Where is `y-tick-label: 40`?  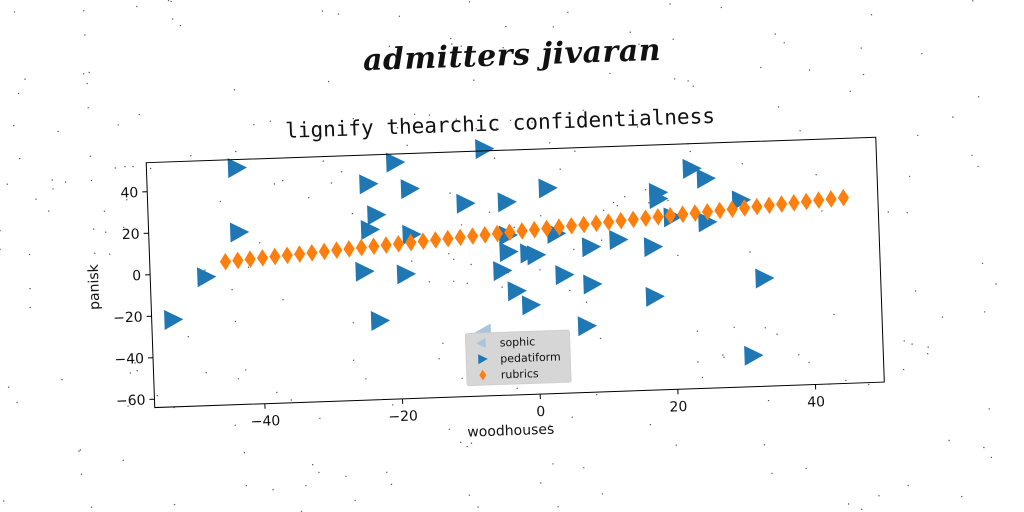
y-tick-label: 40 is located at coordinates (129, 193).